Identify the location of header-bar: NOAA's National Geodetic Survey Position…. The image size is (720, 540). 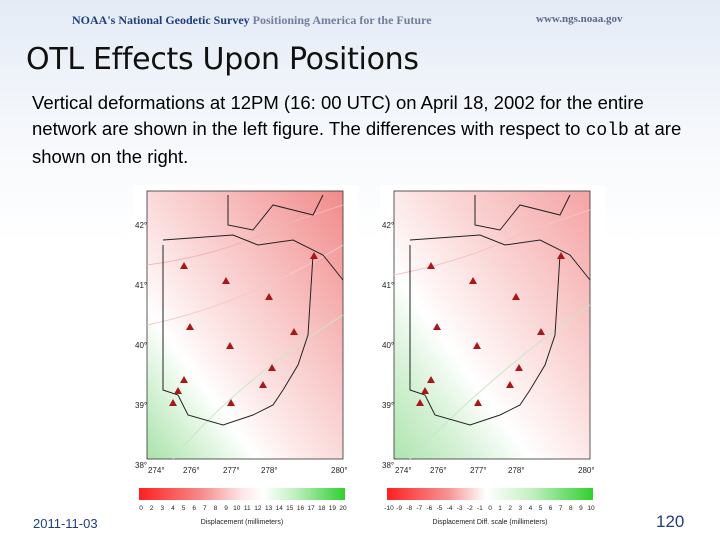
(360, 20).